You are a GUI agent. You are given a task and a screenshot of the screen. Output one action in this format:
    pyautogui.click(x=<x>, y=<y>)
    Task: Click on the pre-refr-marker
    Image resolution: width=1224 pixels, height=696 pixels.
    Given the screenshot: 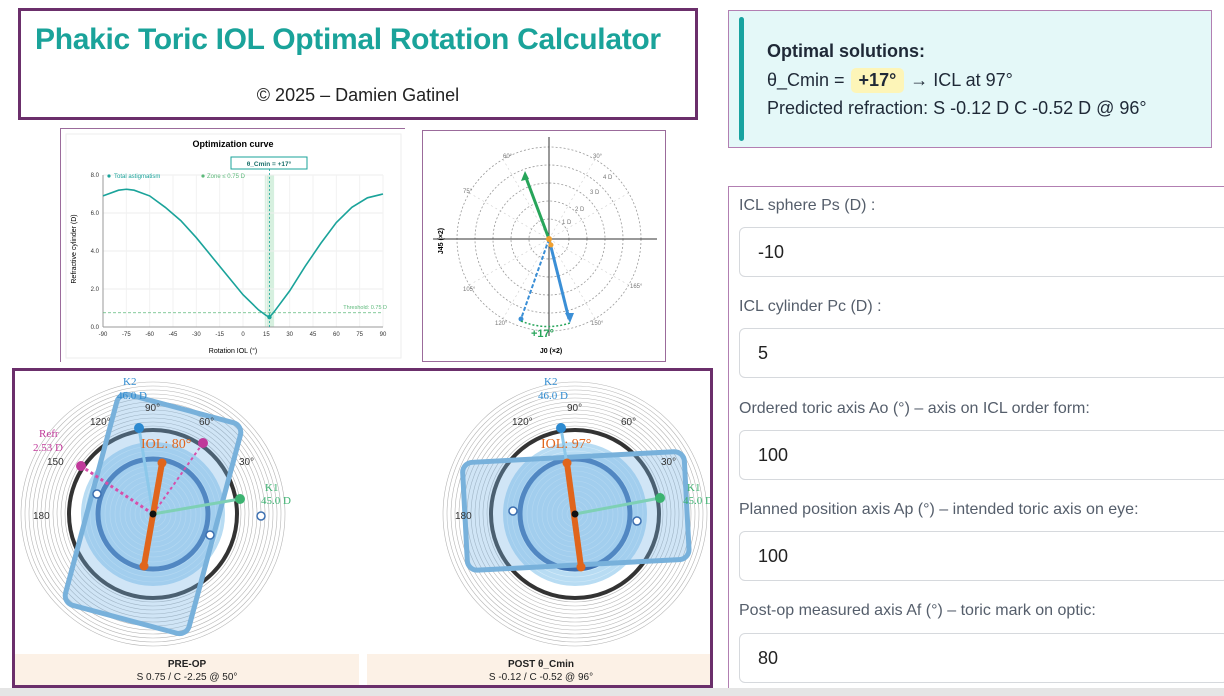 What is the action you would take?
    pyautogui.click(x=81, y=466)
    